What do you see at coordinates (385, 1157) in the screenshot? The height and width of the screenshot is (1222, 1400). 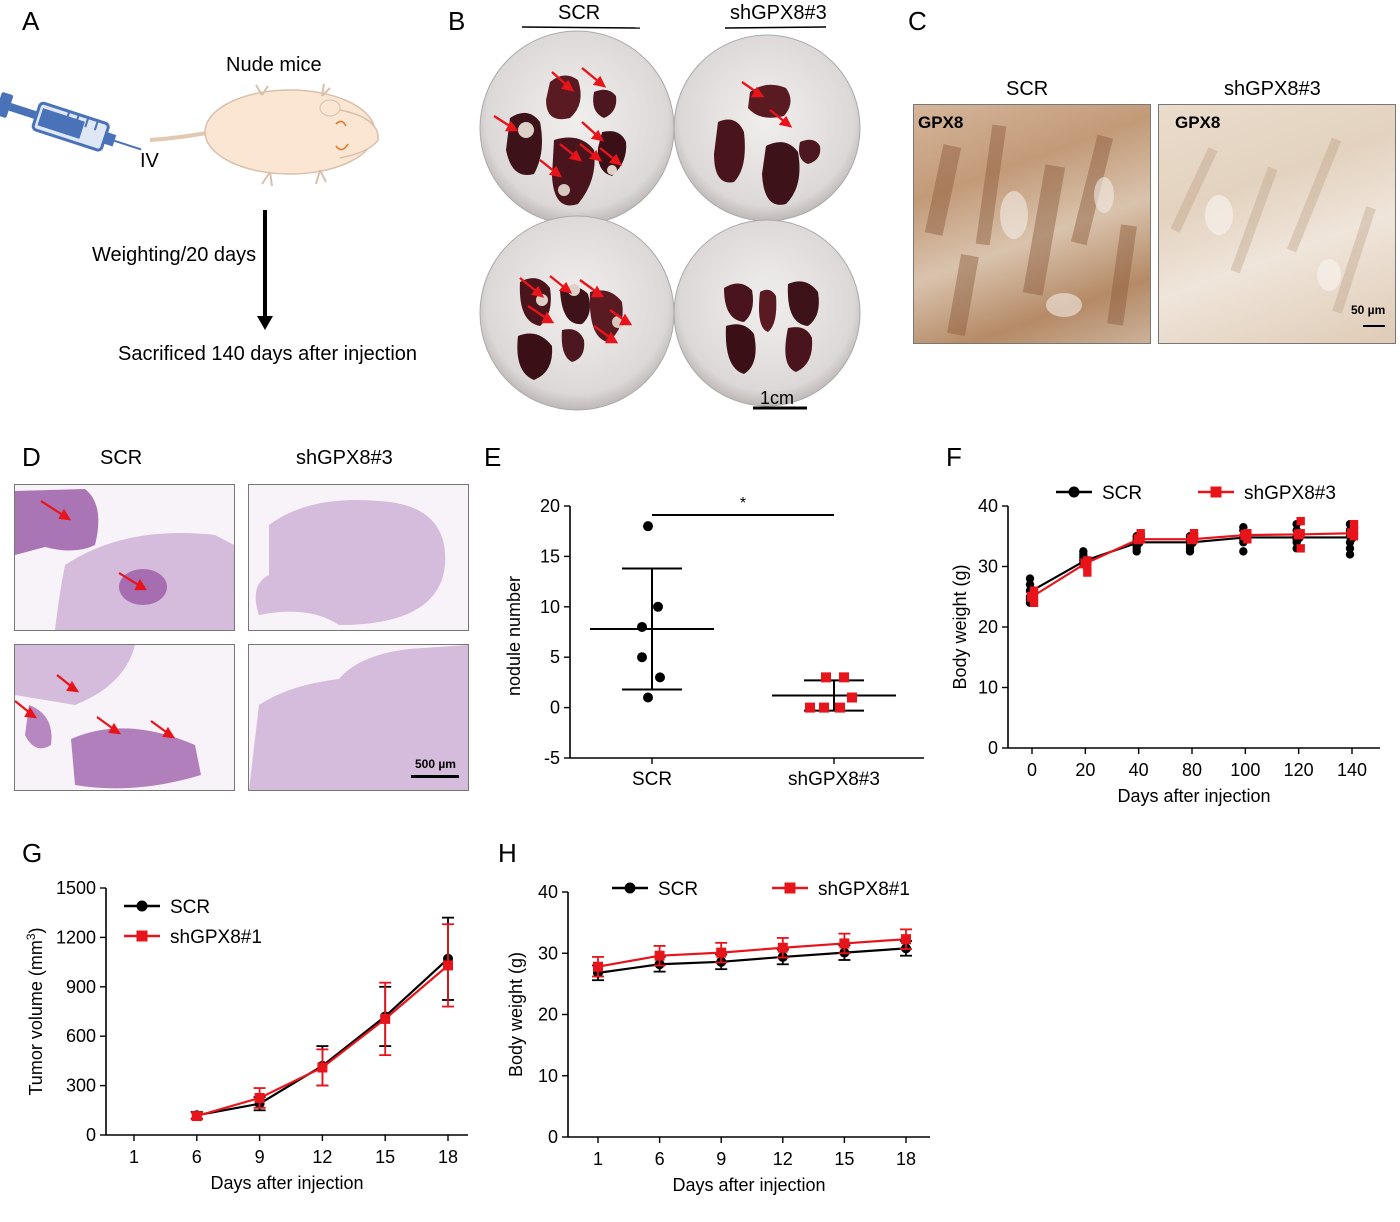 I see `x-tick-label: 15` at bounding box center [385, 1157].